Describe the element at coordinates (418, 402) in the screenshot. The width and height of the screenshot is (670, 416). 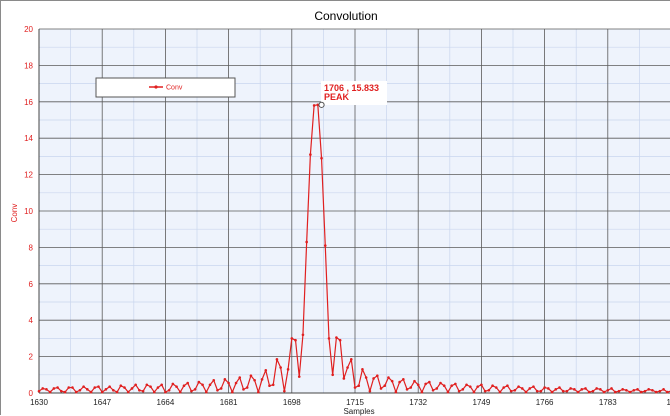
I see `x-tick-label: 1732` at that location.